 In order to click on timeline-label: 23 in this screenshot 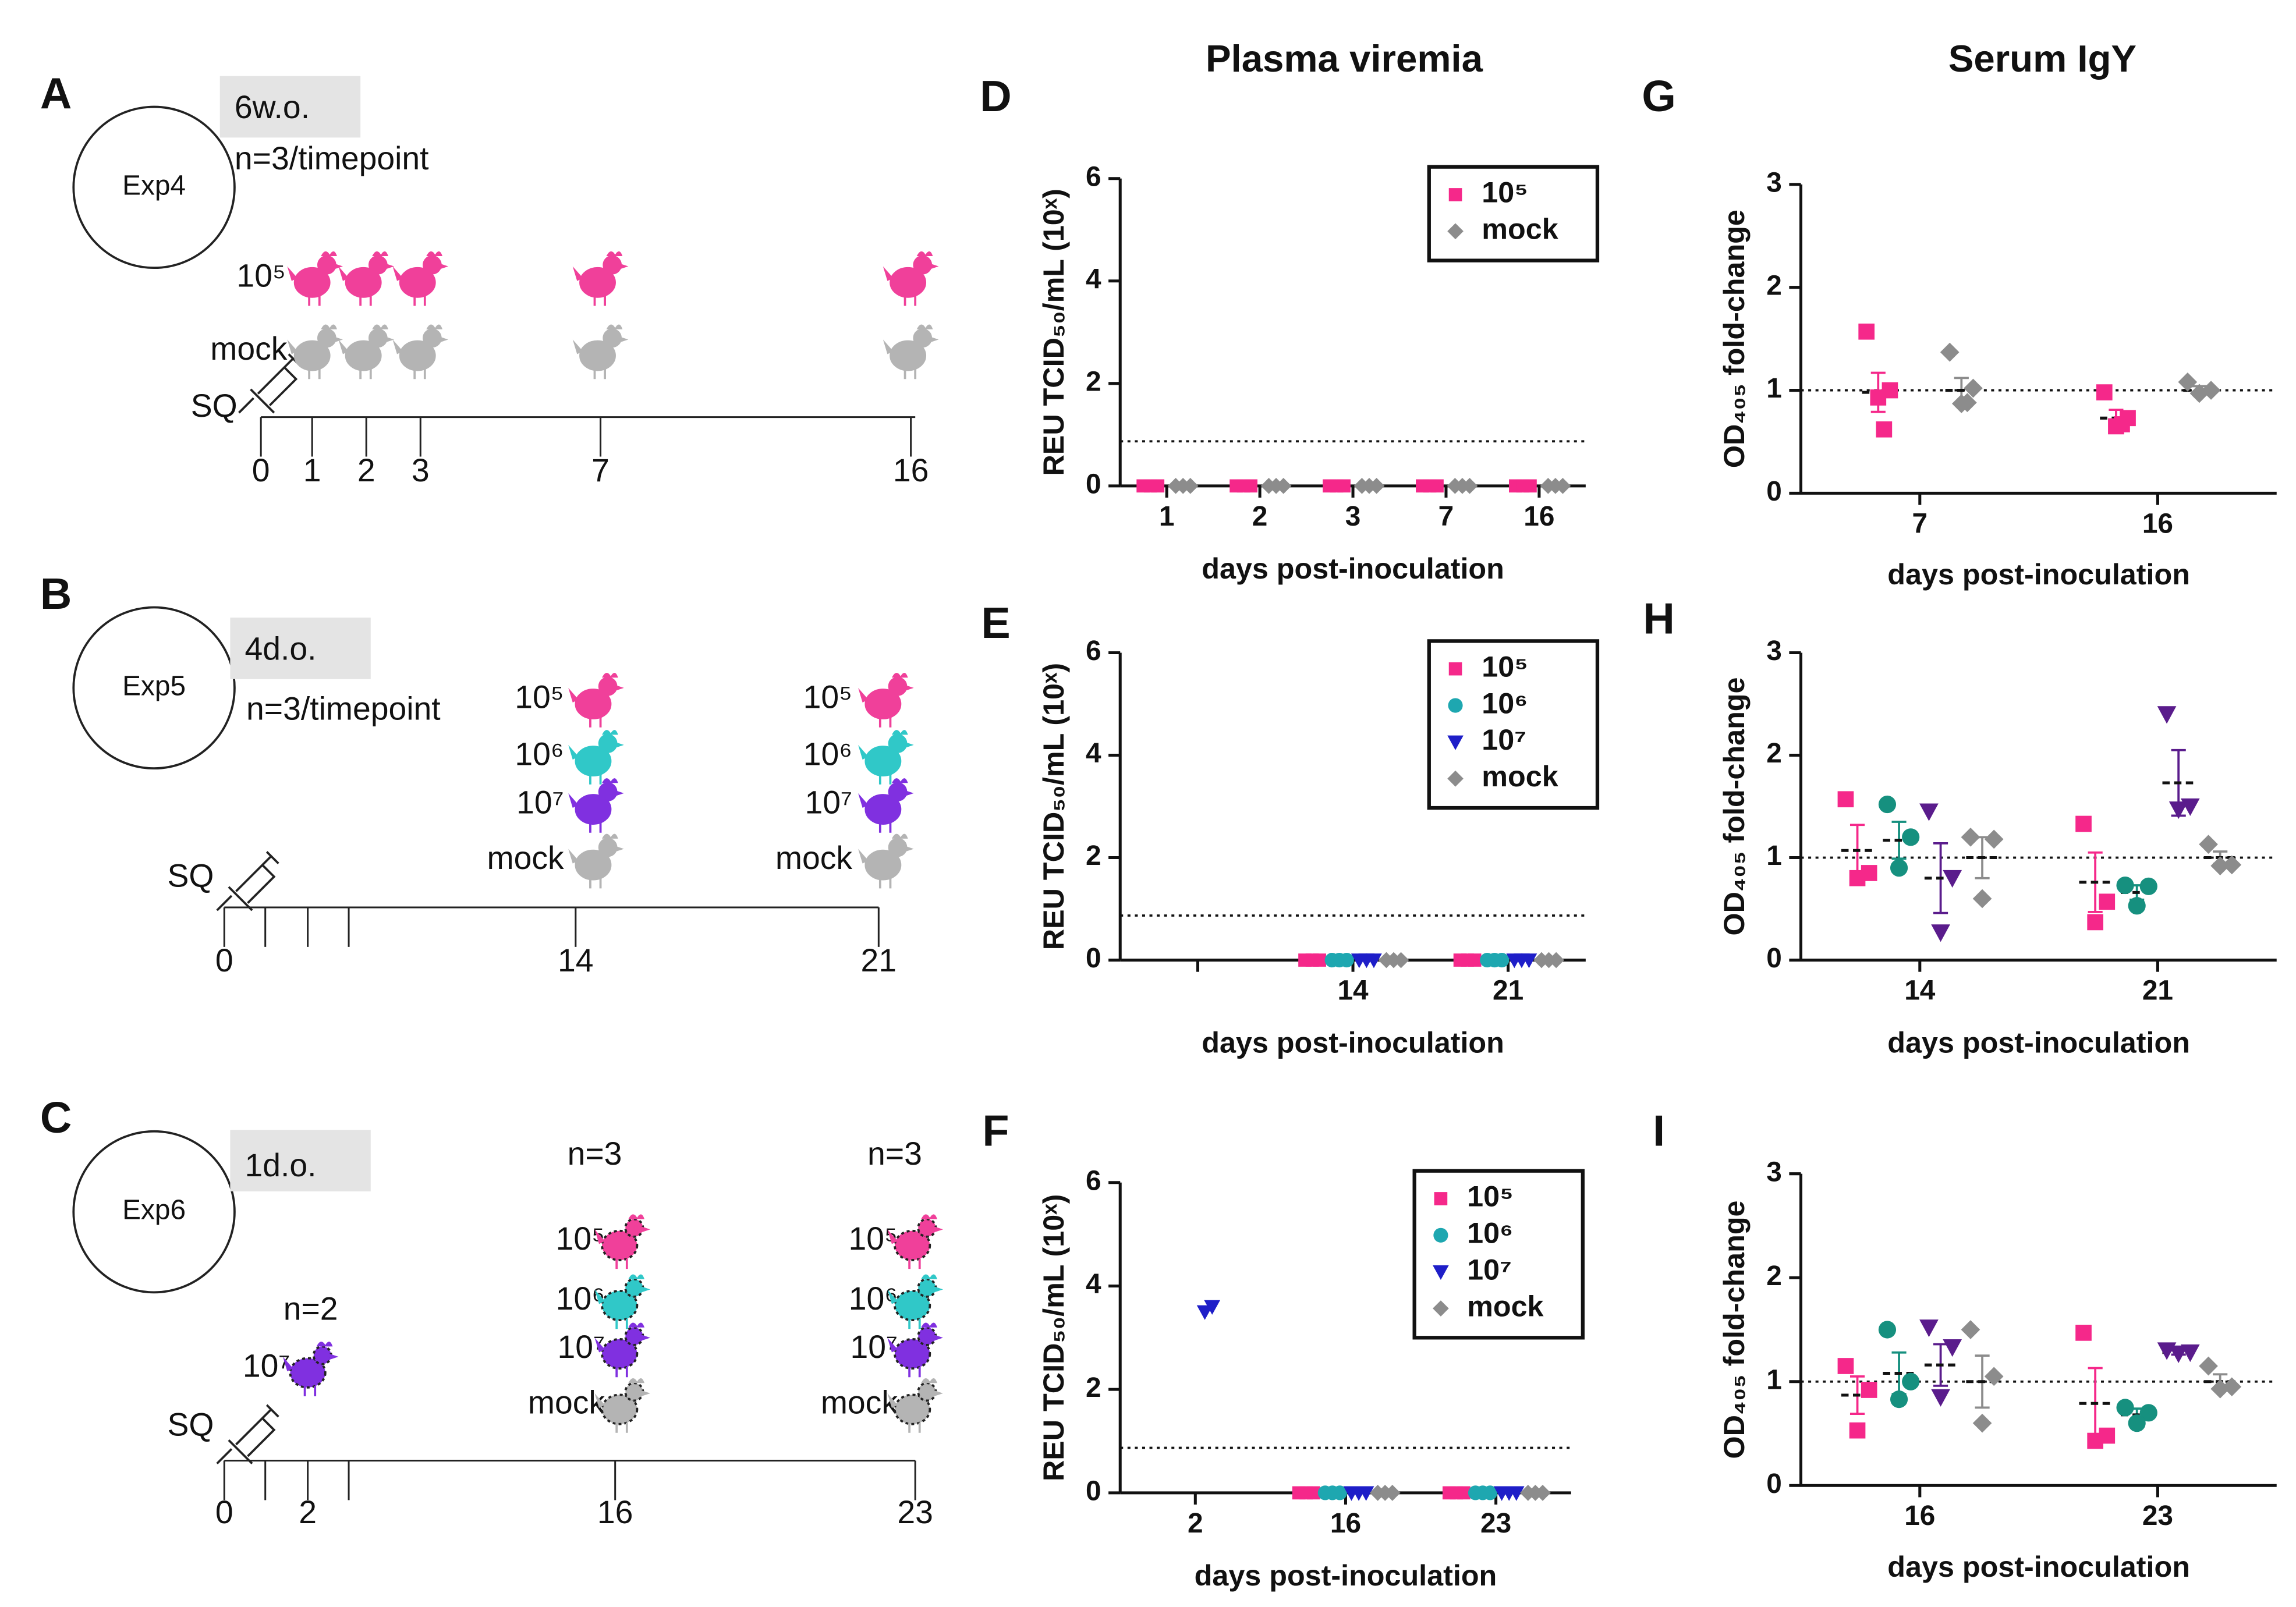, I will do `click(915, 1512)`.